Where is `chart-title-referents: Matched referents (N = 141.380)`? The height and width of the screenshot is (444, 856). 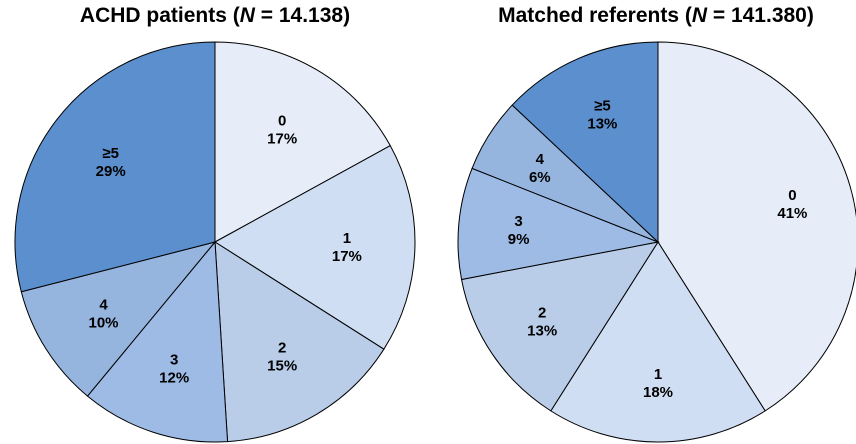 chart-title-referents: Matched referents (N = 141.380) is located at coordinates (656, 16).